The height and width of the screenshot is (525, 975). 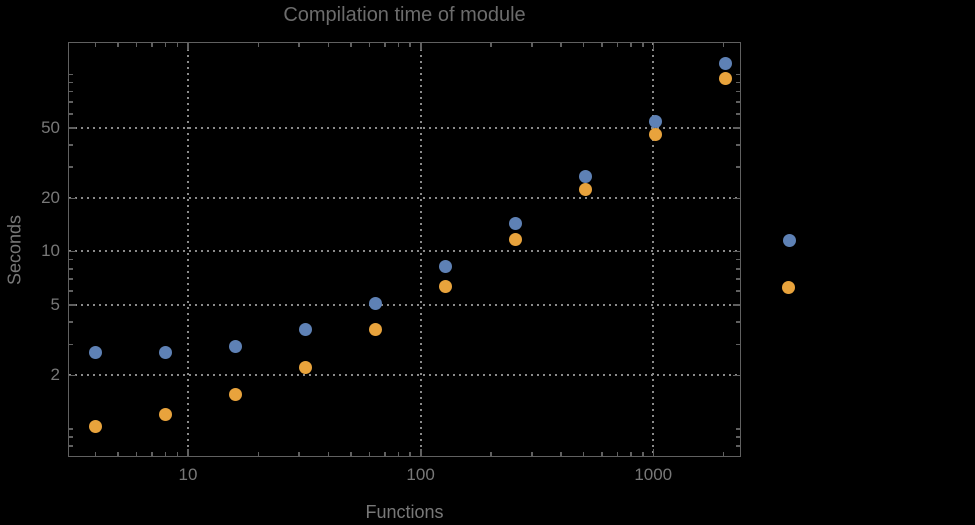 I want to click on y-tick-label: 50, so click(x=50, y=127).